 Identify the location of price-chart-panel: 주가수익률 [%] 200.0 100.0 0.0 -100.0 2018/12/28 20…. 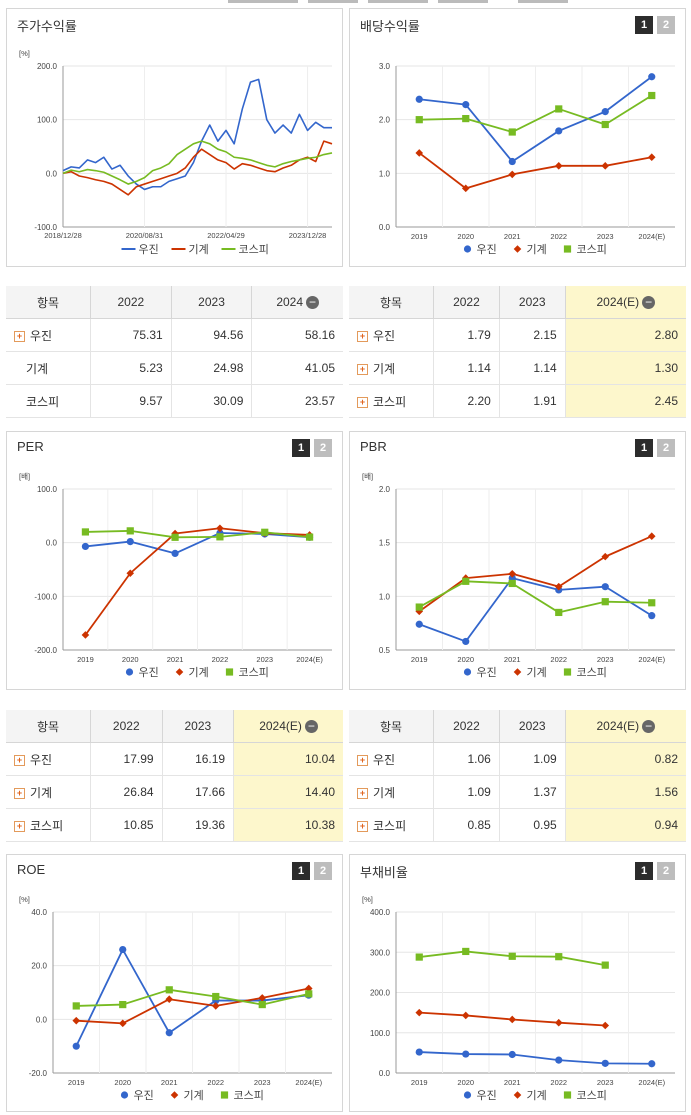
(174, 137).